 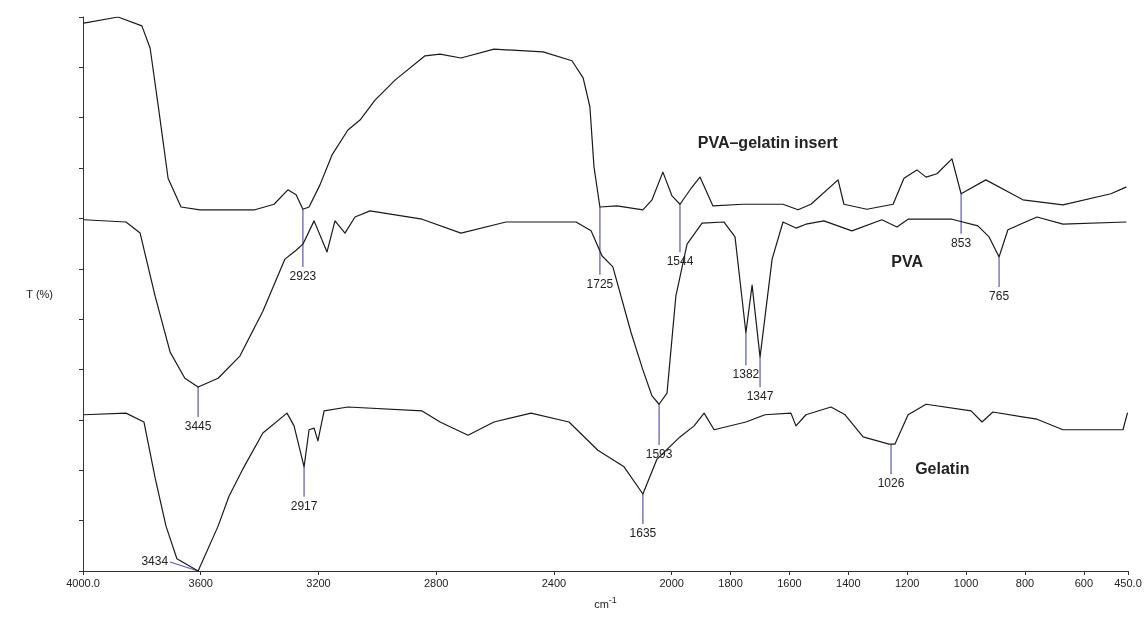 What do you see at coordinates (304, 505) in the screenshot?
I see `annotation: 2917` at bounding box center [304, 505].